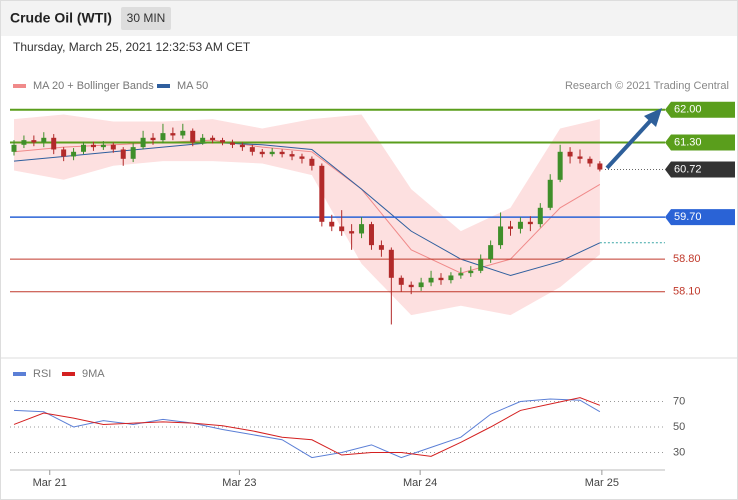 Image resolution: width=738 pixels, height=500 pixels. I want to click on level-label: 61.30, so click(688, 142).